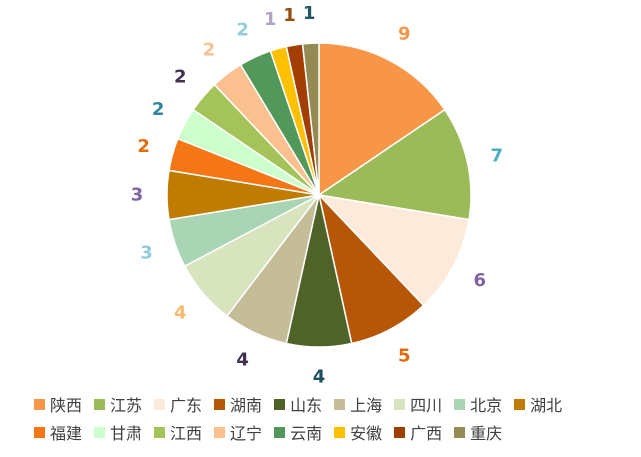 Image resolution: width=641 pixels, height=457 pixels. Describe the element at coordinates (366, 405) in the screenshot. I see `legend-label: 上海` at that location.